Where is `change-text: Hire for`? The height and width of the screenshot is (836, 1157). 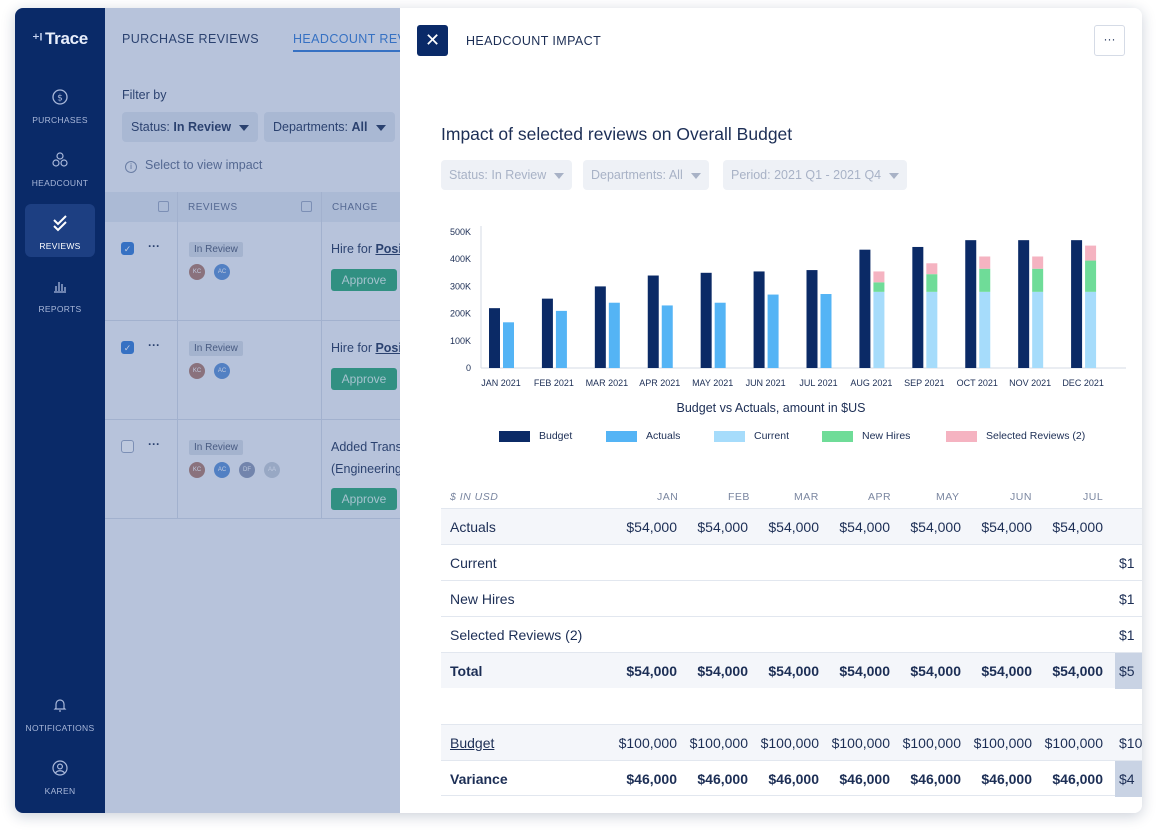 change-text: Hire for is located at coordinates (353, 249).